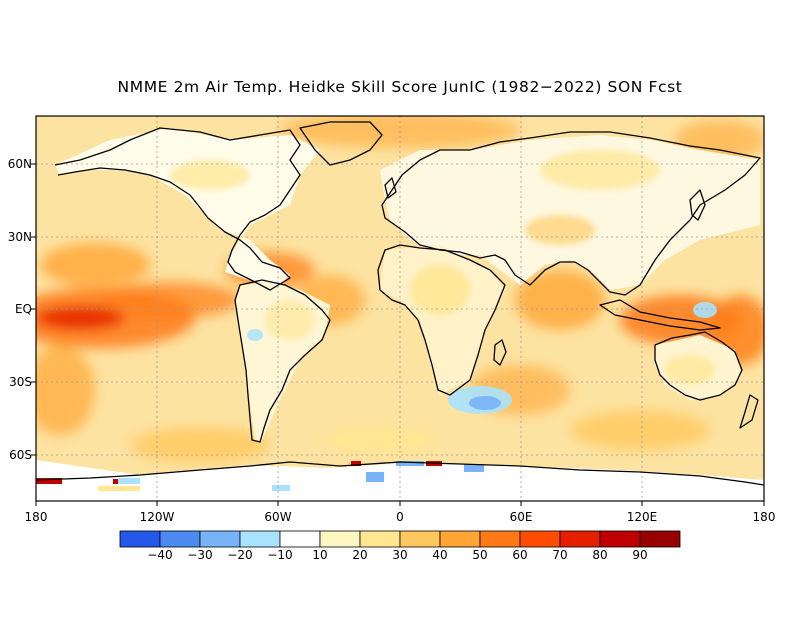 Image resolution: width=800 pixels, height=618 pixels. I want to click on colorbar-tick-label: −20, so click(240, 555).